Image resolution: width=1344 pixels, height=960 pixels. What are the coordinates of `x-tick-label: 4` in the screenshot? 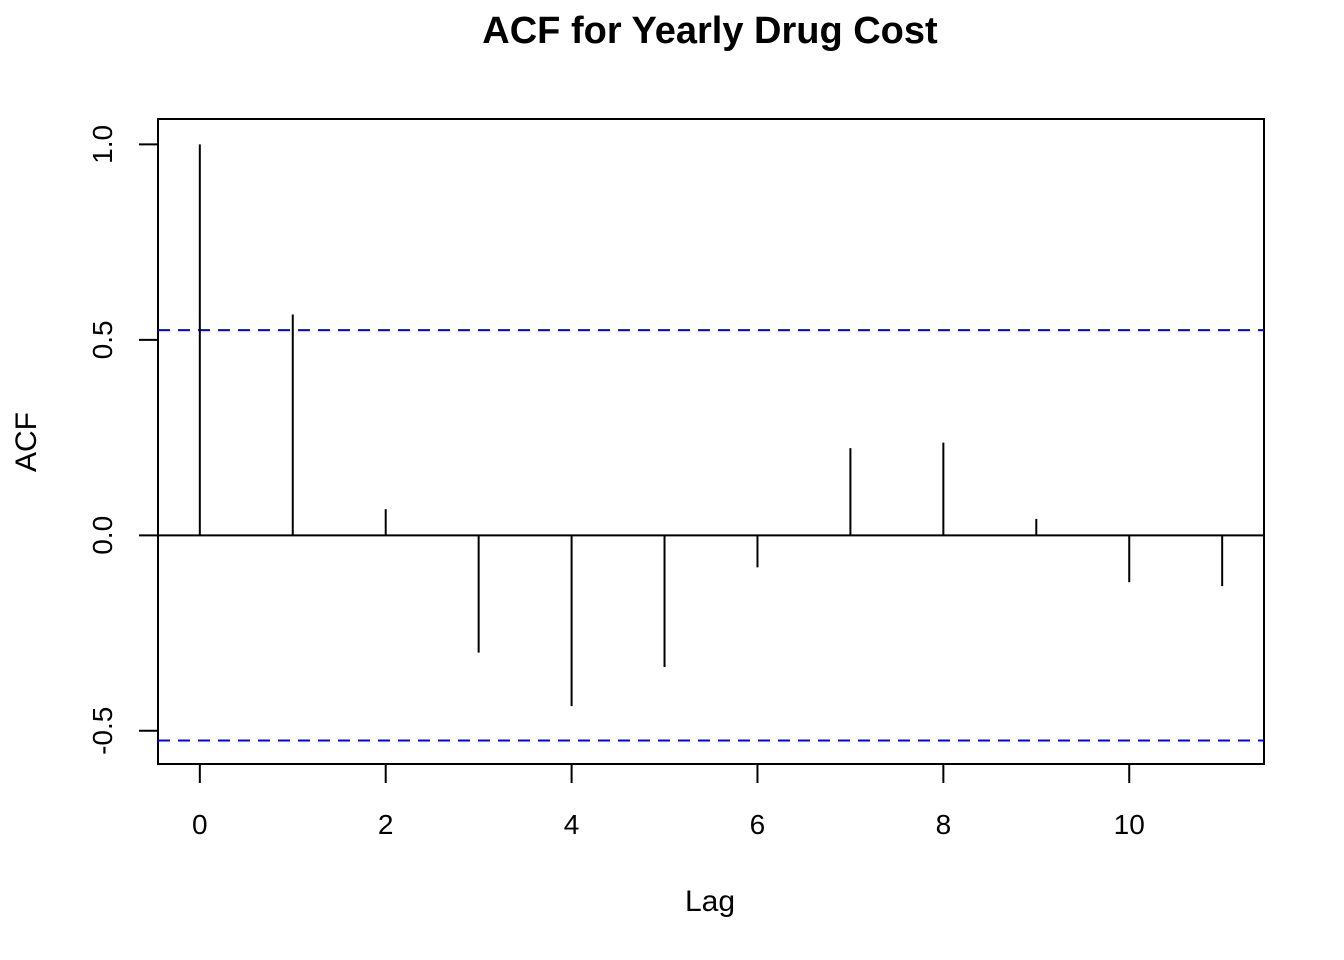 It's located at (572, 824).